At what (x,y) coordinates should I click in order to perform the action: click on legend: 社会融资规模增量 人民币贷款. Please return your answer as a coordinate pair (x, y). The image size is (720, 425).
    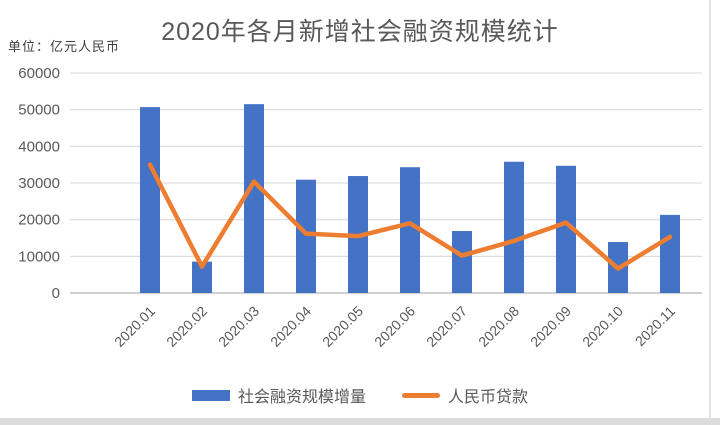
    Looking at the image, I should click on (360, 395).